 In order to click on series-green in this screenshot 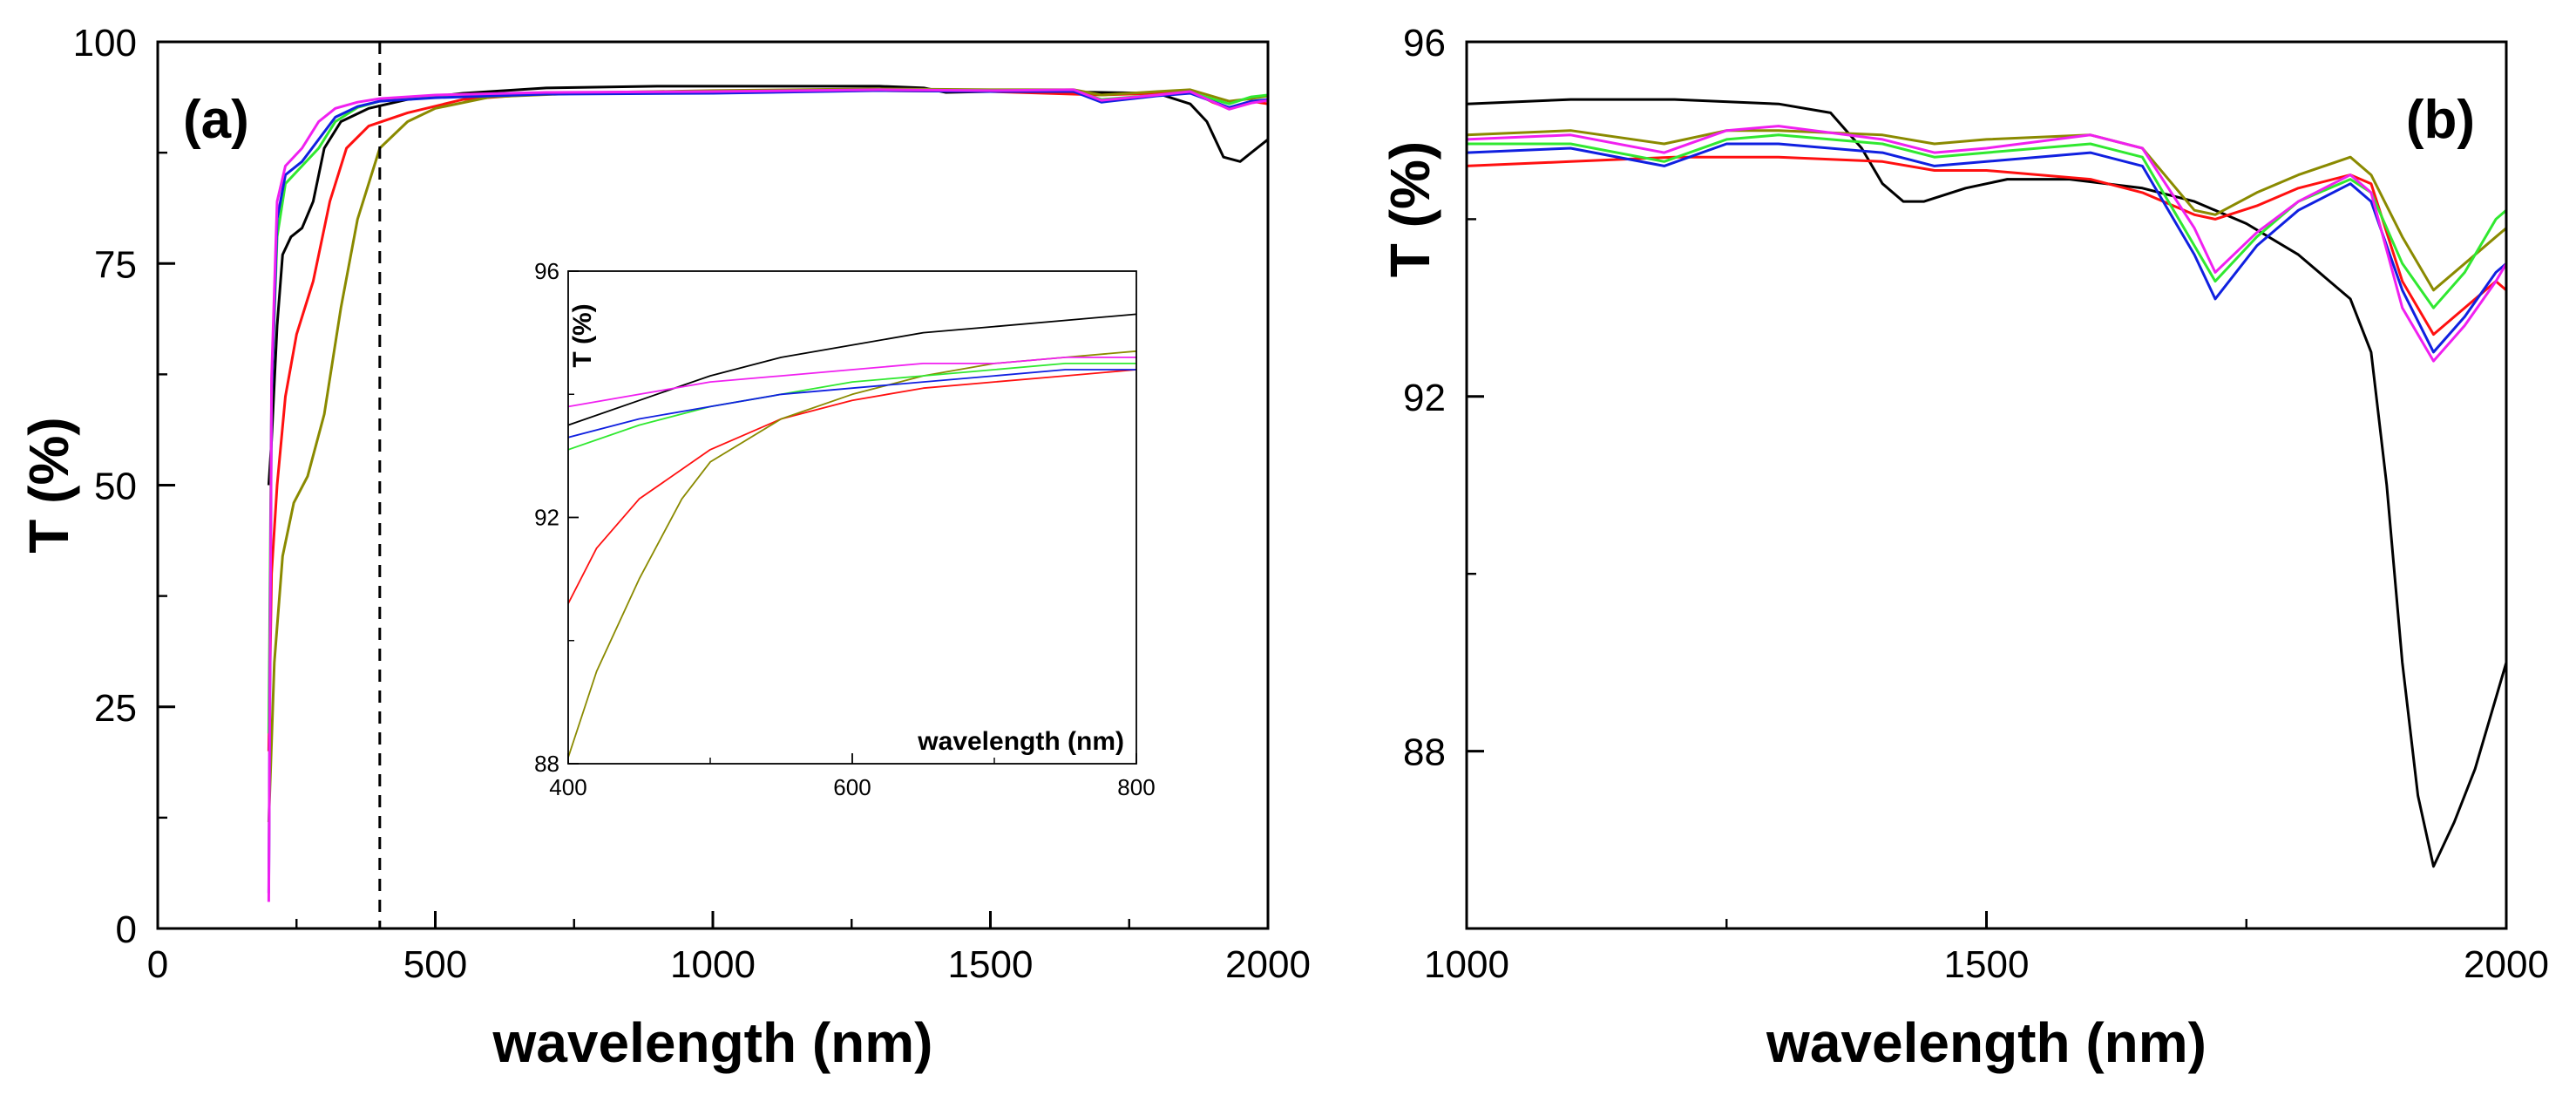, I will do `click(1987, 221)`.